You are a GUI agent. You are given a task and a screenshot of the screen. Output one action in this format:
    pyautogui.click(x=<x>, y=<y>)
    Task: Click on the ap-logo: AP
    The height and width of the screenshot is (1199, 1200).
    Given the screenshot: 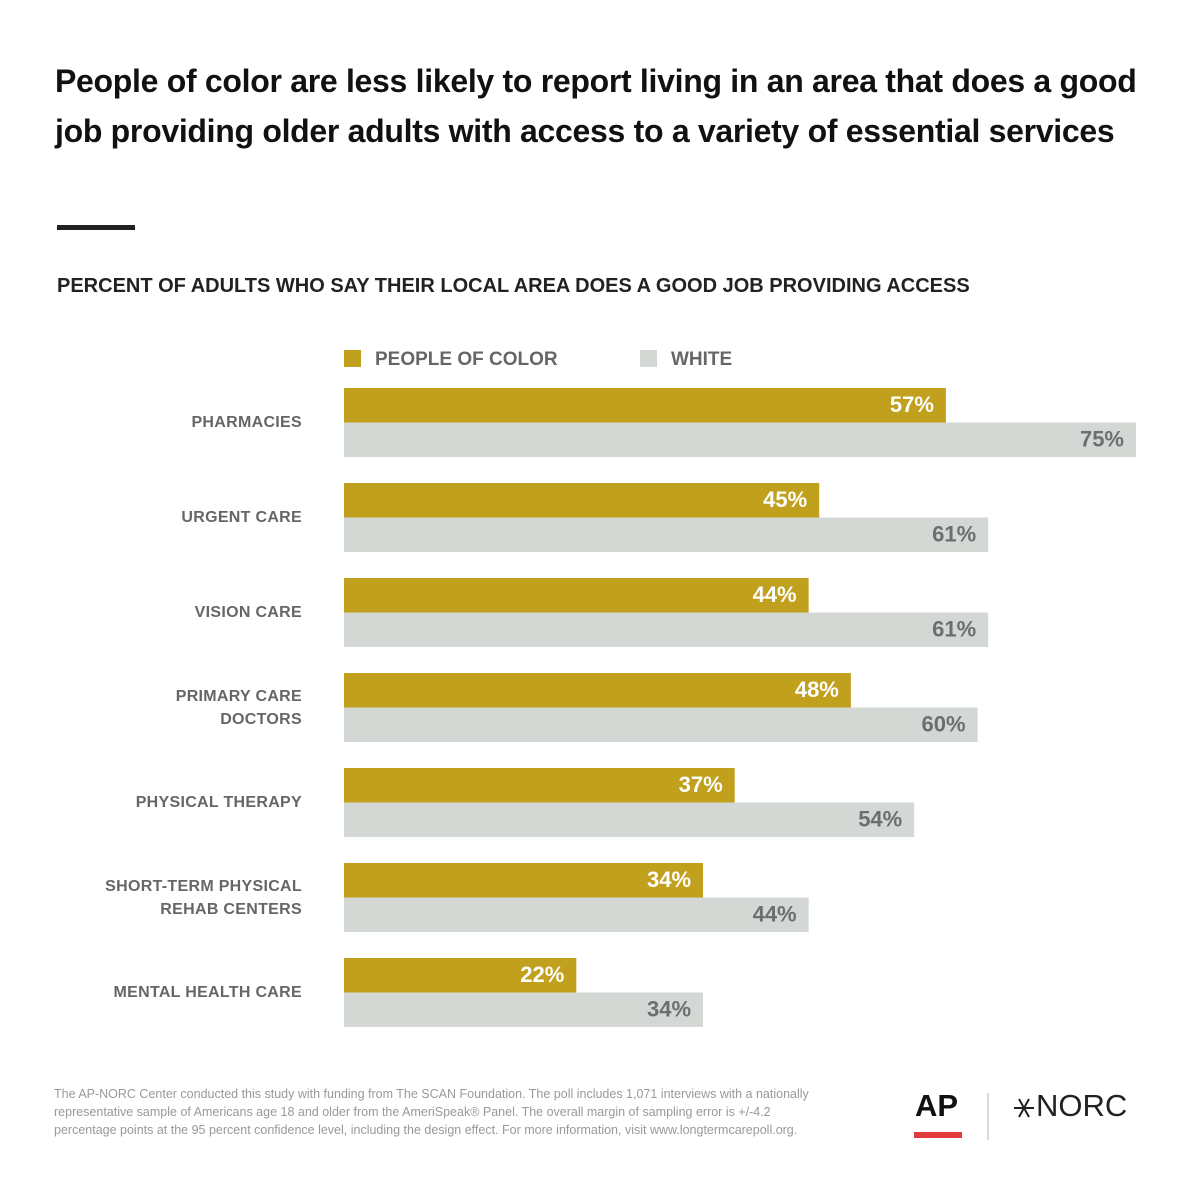 What is the action you would take?
    pyautogui.click(x=936, y=1105)
    